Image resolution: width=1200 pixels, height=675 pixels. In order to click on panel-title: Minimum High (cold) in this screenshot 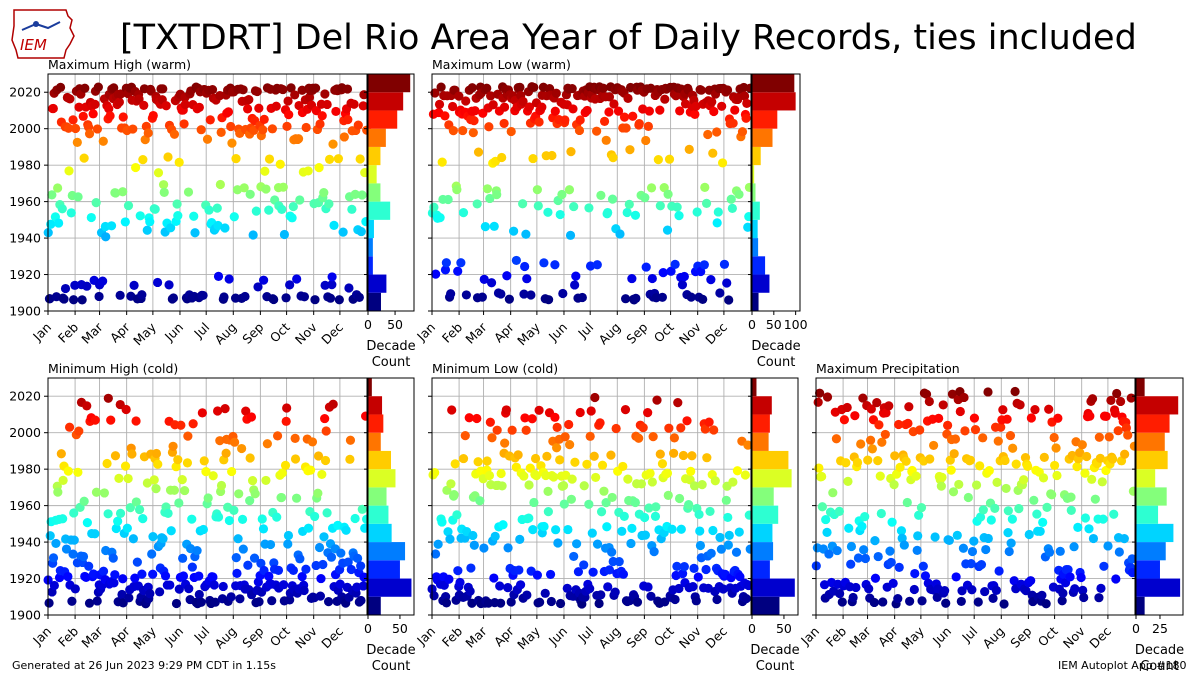, I will do `click(113, 368)`.